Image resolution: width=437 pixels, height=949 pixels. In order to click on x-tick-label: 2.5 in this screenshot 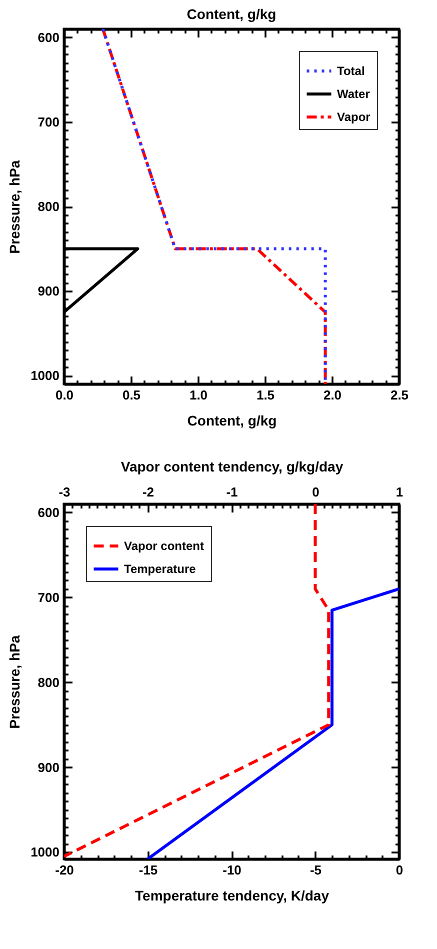, I will do `click(399, 395)`.